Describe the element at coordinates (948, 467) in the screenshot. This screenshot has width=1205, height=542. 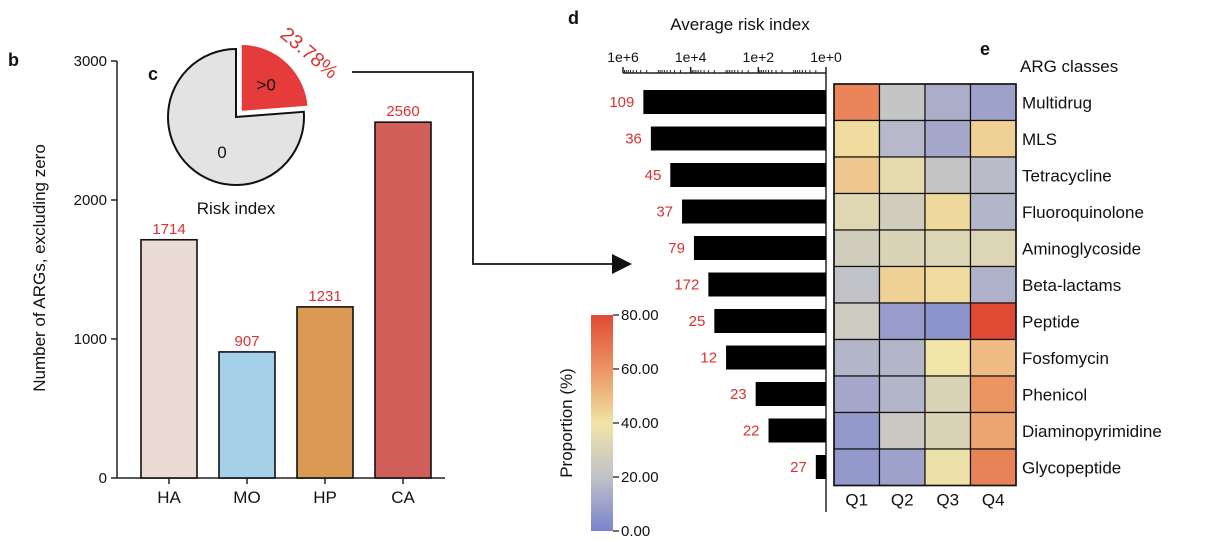
I see `heatmap-cell-glycopeptide-q3` at that location.